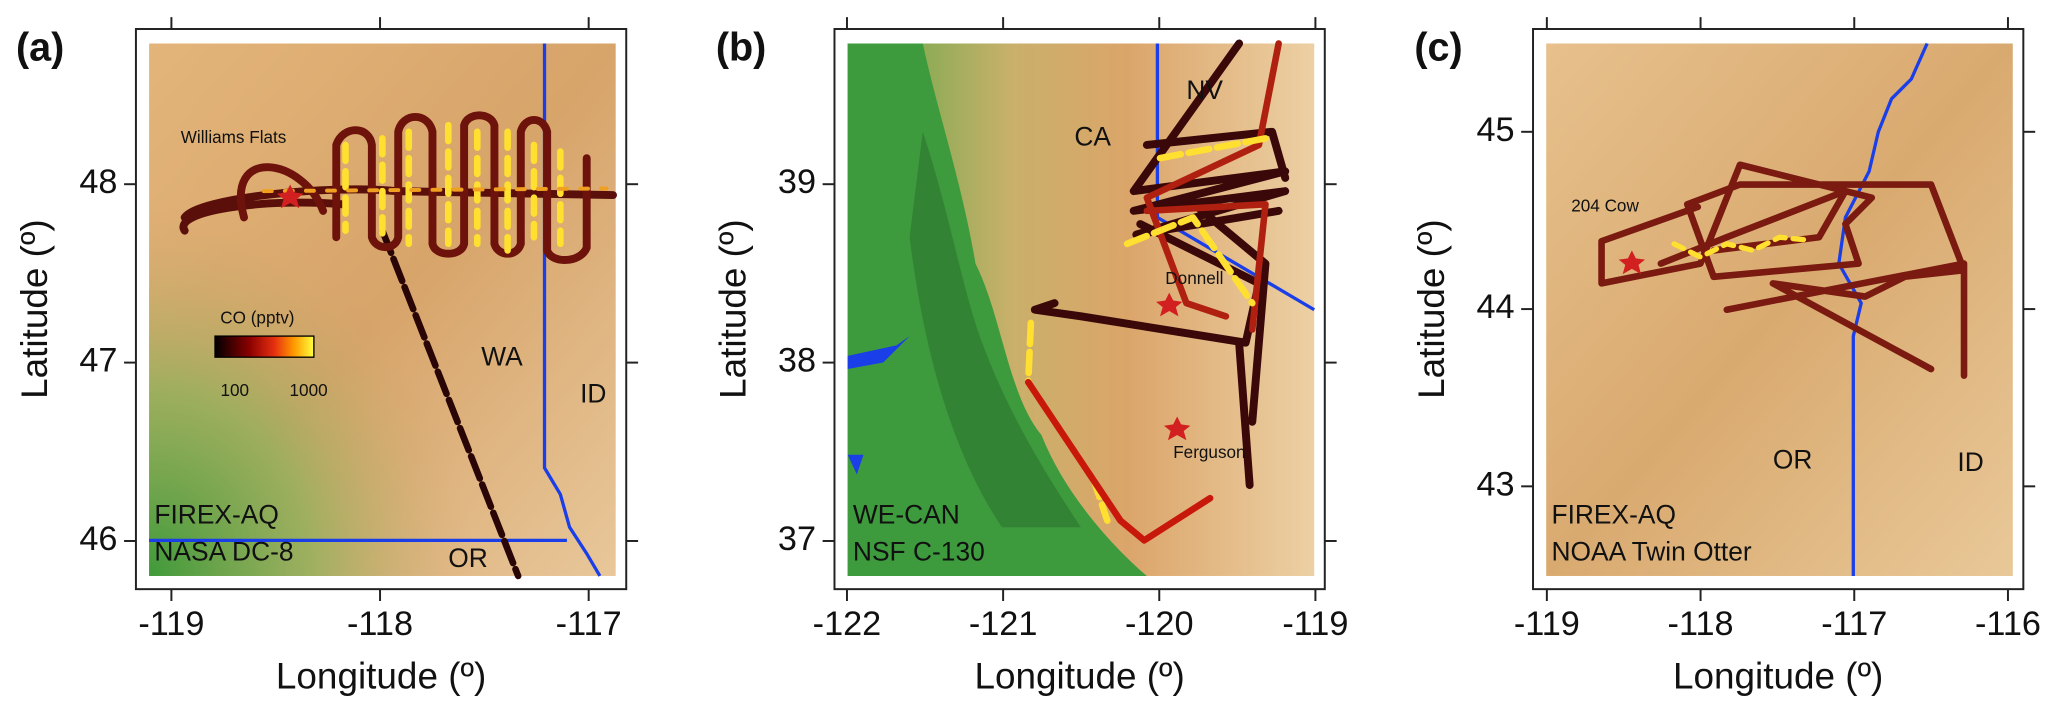 The width and height of the screenshot is (2067, 717). Describe the element at coordinates (1209, 452) in the screenshot. I see `place-label: Ferguson` at that location.